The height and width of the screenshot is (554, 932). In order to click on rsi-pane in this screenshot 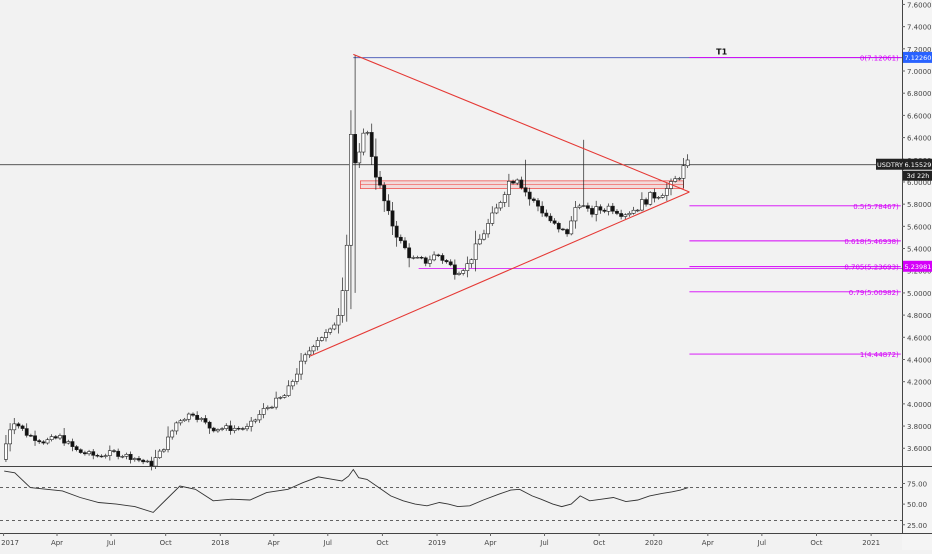, I will do `click(451, 494)`.